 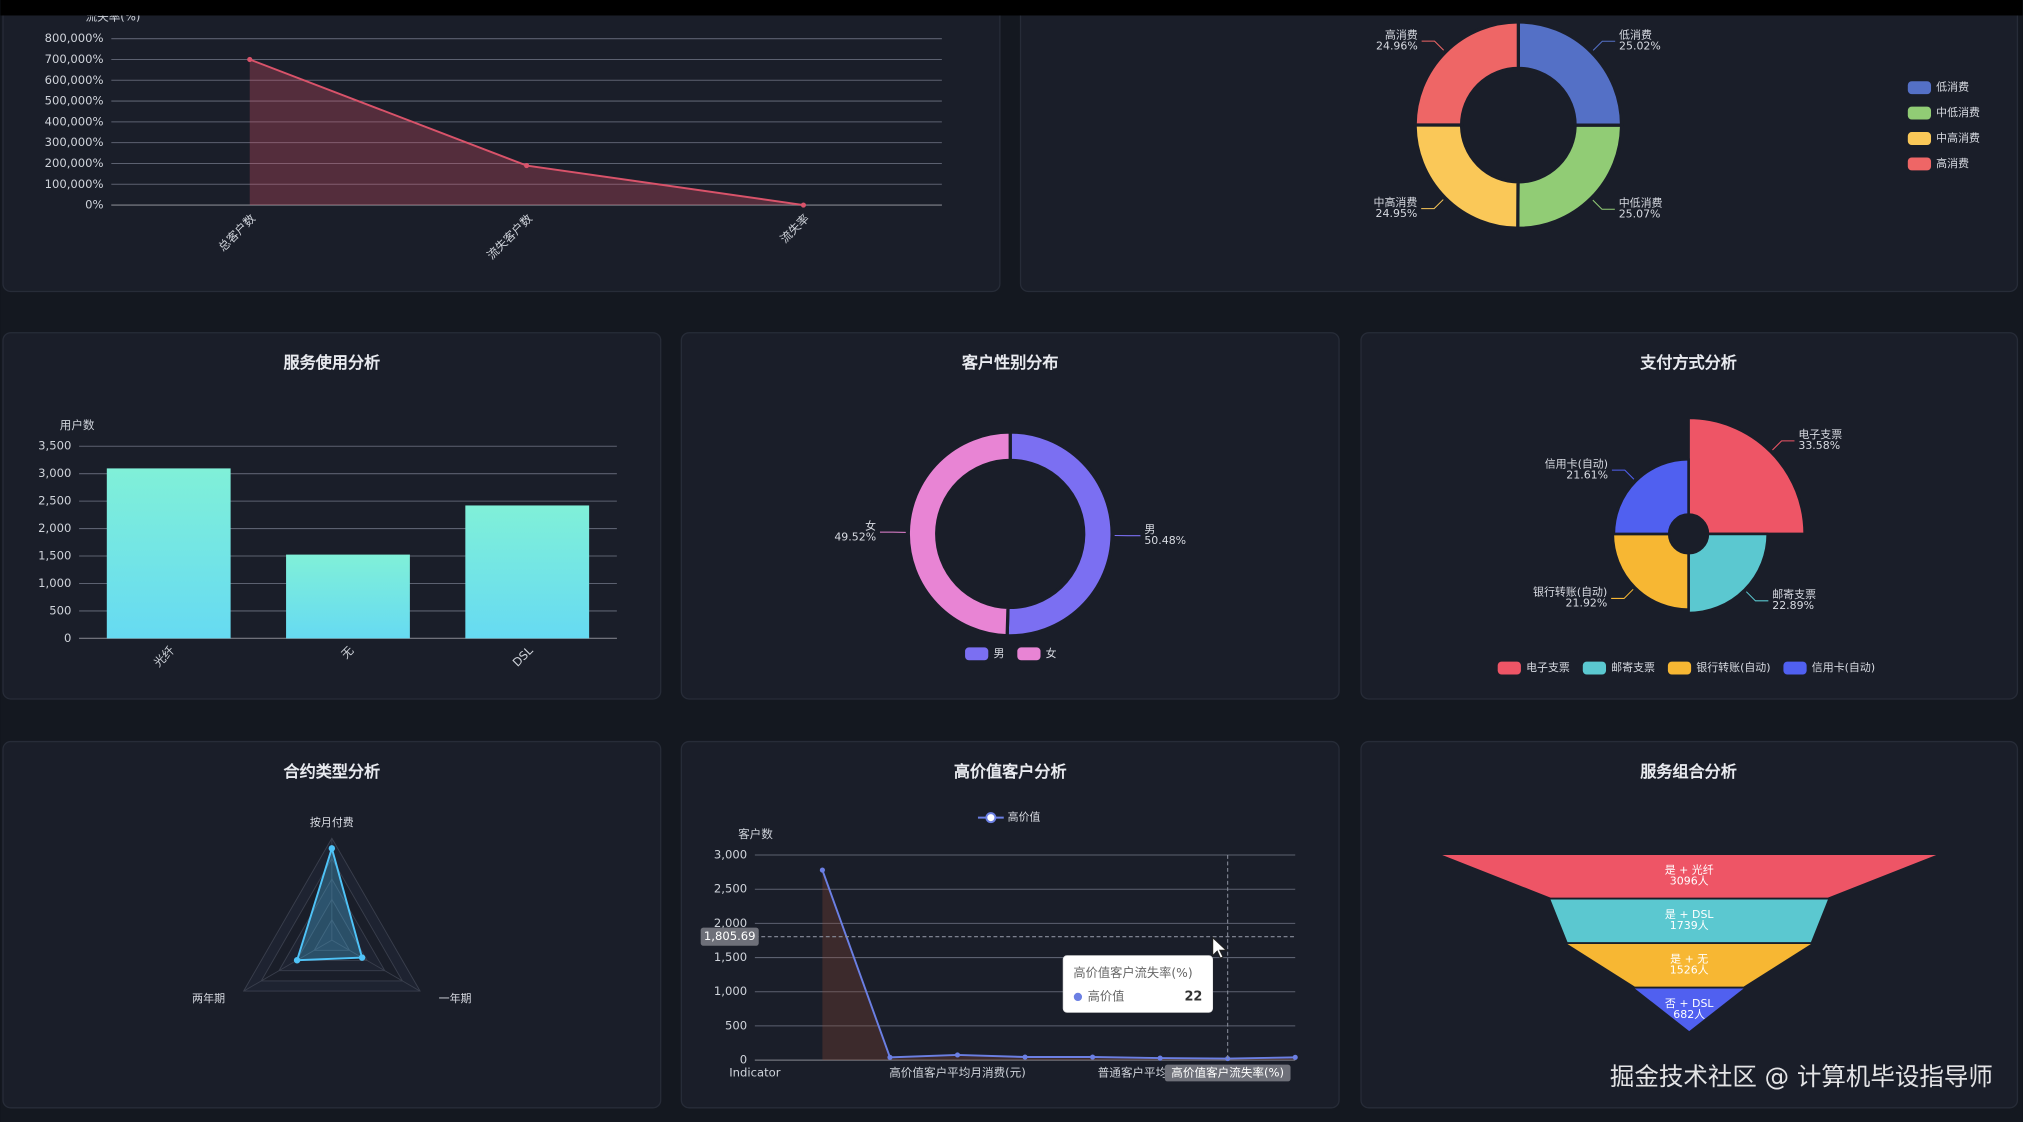 I want to click on legend-label: 高消费, so click(x=1952, y=163).